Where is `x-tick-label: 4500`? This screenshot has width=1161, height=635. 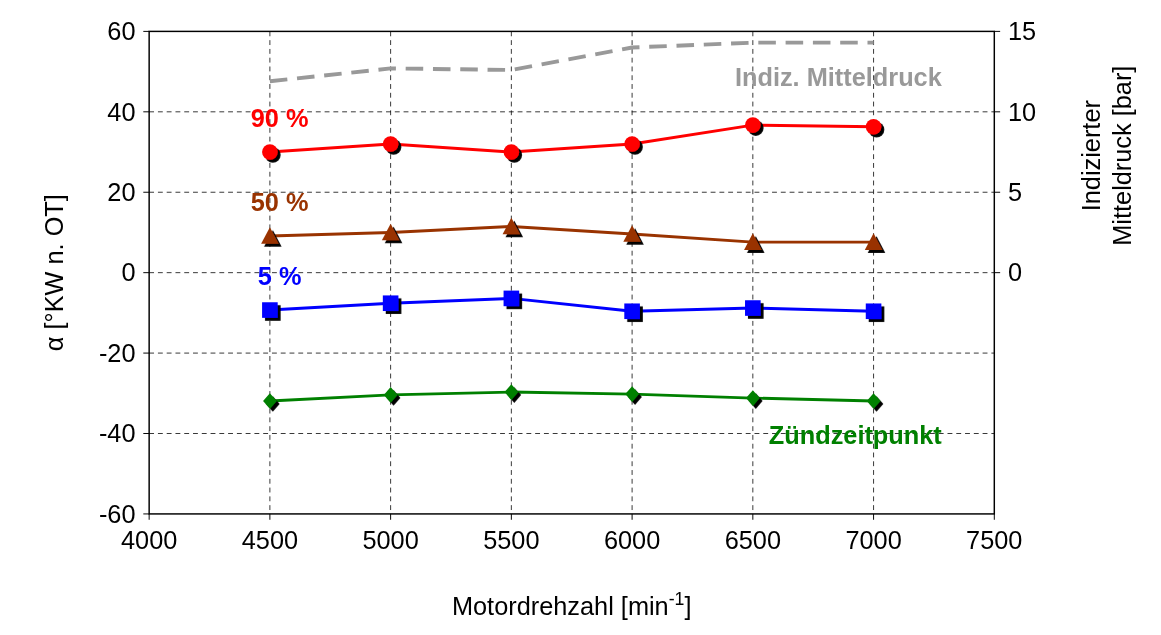
x-tick-label: 4500 is located at coordinates (270, 540).